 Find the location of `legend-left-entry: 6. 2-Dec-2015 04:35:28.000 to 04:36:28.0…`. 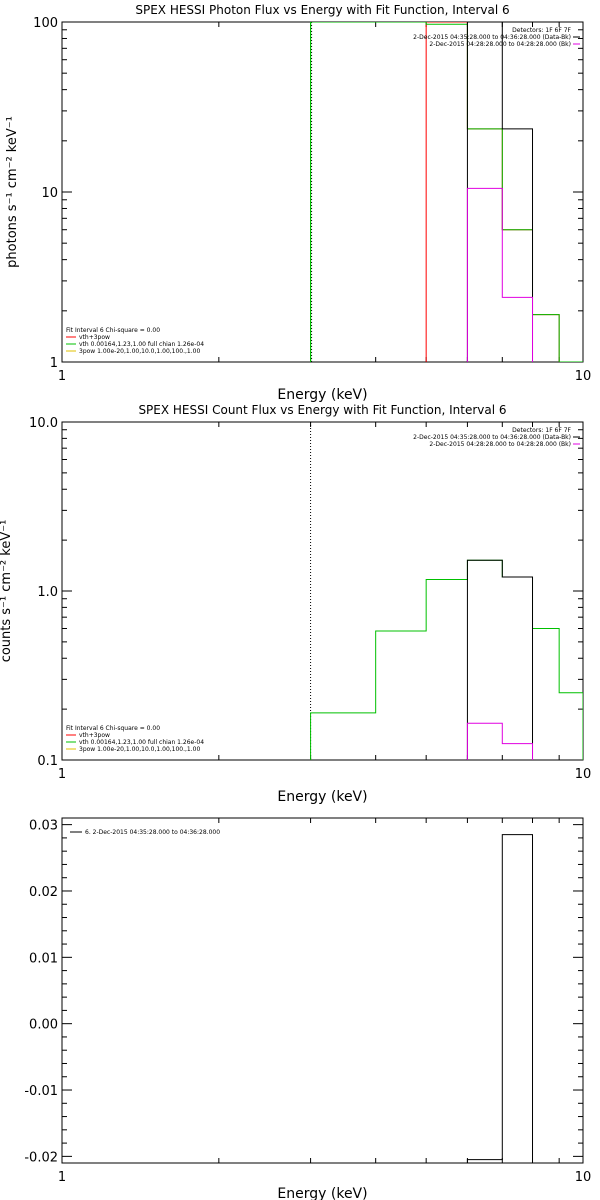

legend-left-entry: 6. 2-Dec-2015 04:35:28.000 to 04:36:28.0… is located at coordinates (152, 832).